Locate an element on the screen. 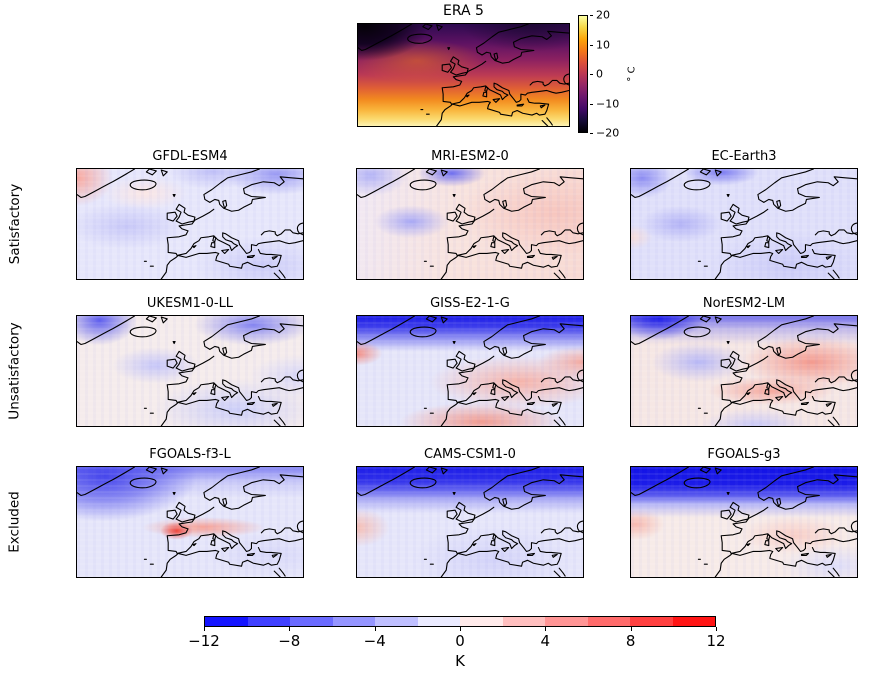 The width and height of the screenshot is (880, 680). bias-colorbar-tick-label: 0 is located at coordinates (460, 641).